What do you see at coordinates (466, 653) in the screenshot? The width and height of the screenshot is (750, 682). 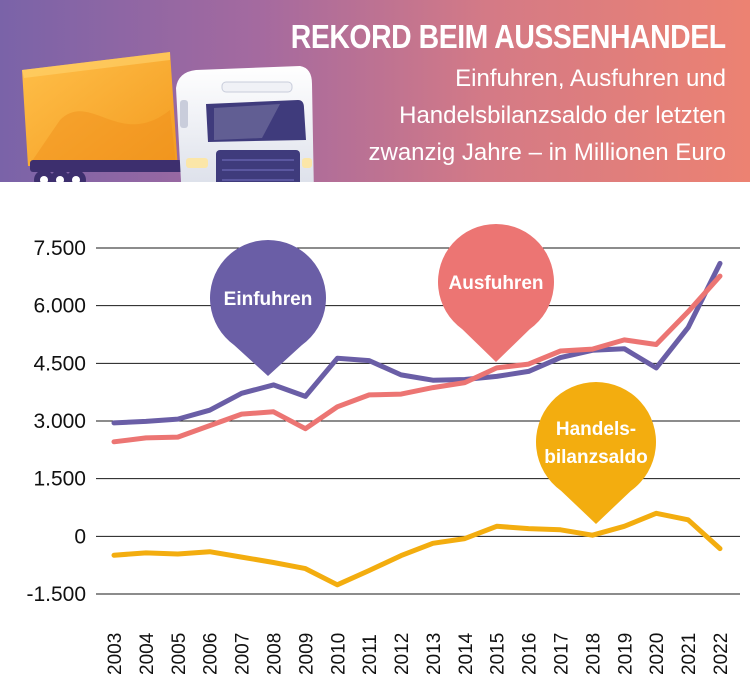 I see `x-tick-label: 2014` at bounding box center [466, 653].